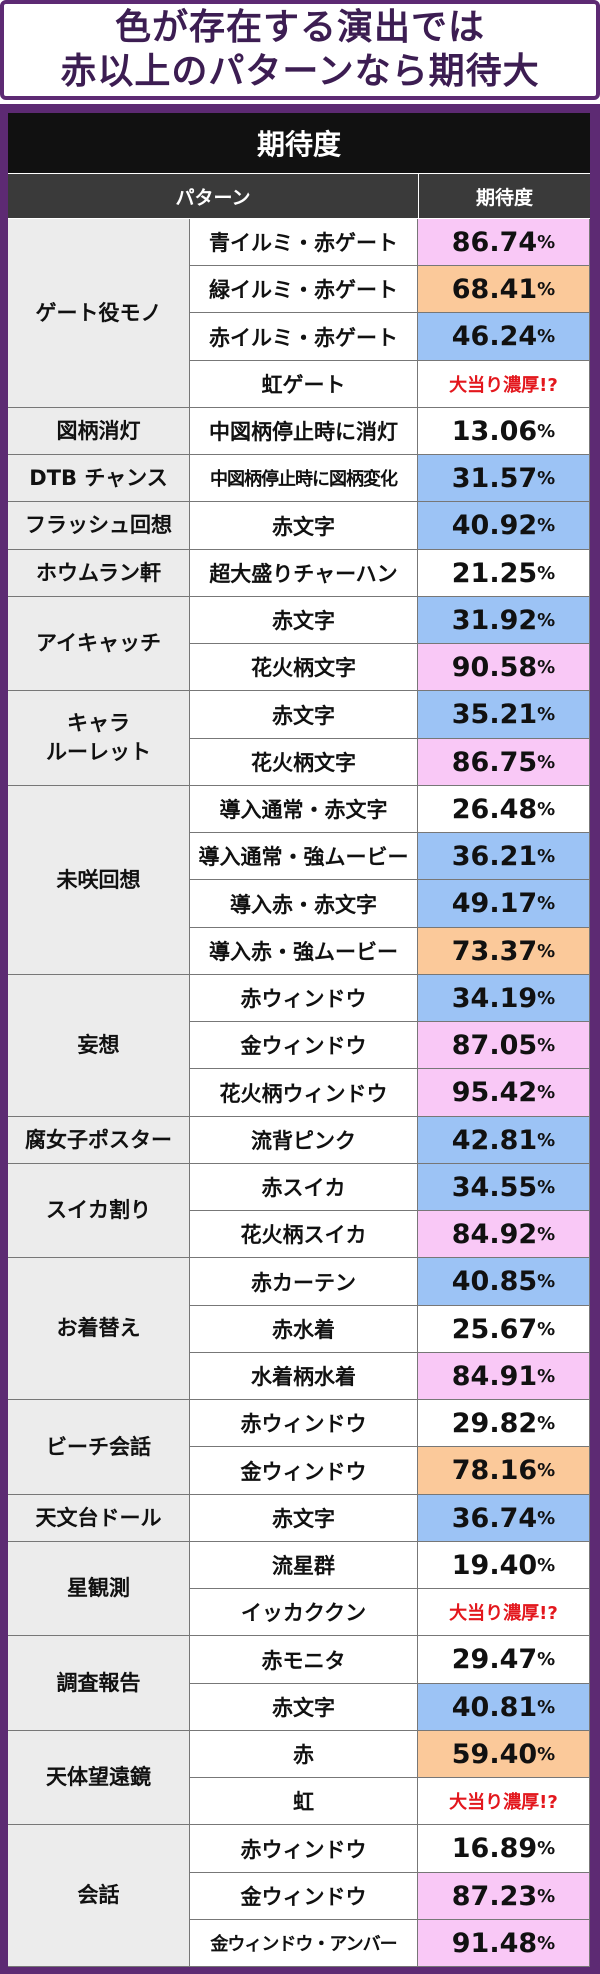  I want to click on group-label: 天文台ドール, so click(99, 1518).